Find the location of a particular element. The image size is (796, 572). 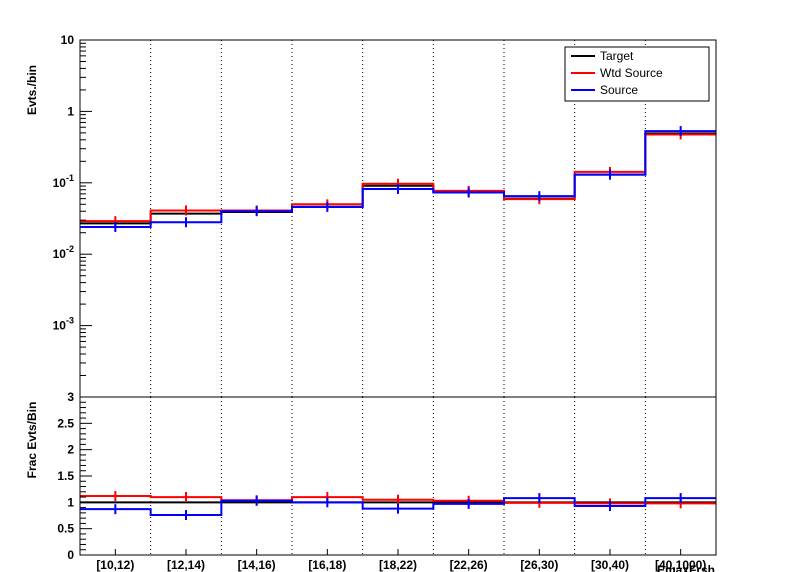

bottom-y-tick-label: 0 is located at coordinates (70, 555).